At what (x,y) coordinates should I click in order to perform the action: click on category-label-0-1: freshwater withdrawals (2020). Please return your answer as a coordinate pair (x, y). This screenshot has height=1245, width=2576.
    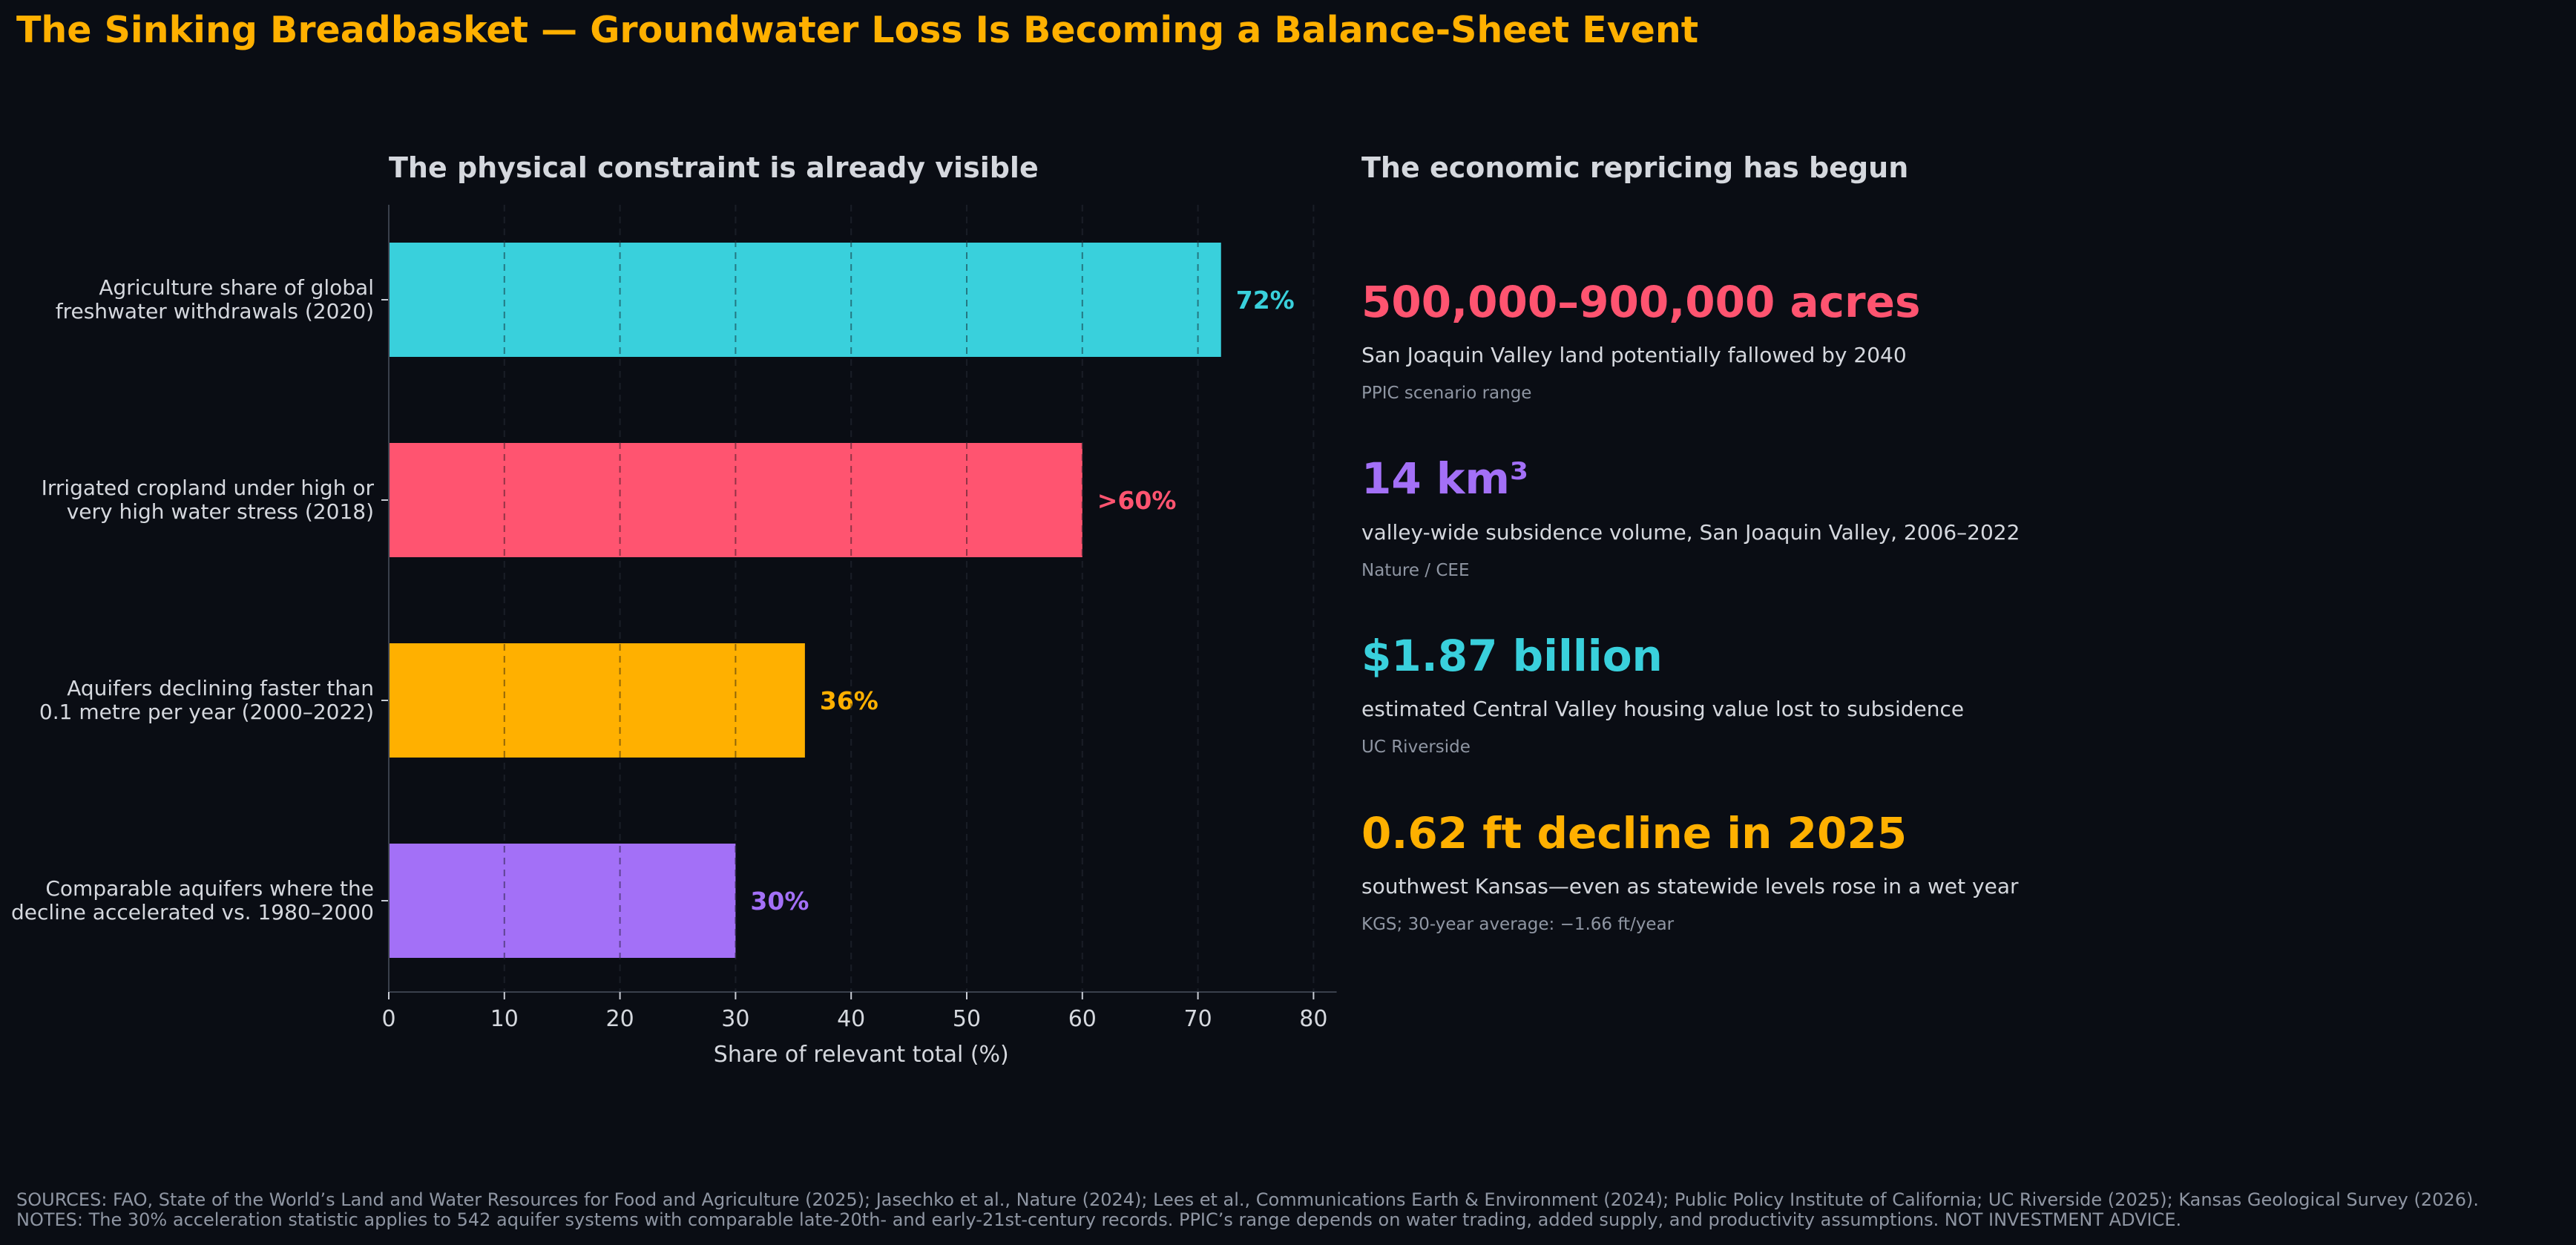
    Looking at the image, I should click on (215, 311).